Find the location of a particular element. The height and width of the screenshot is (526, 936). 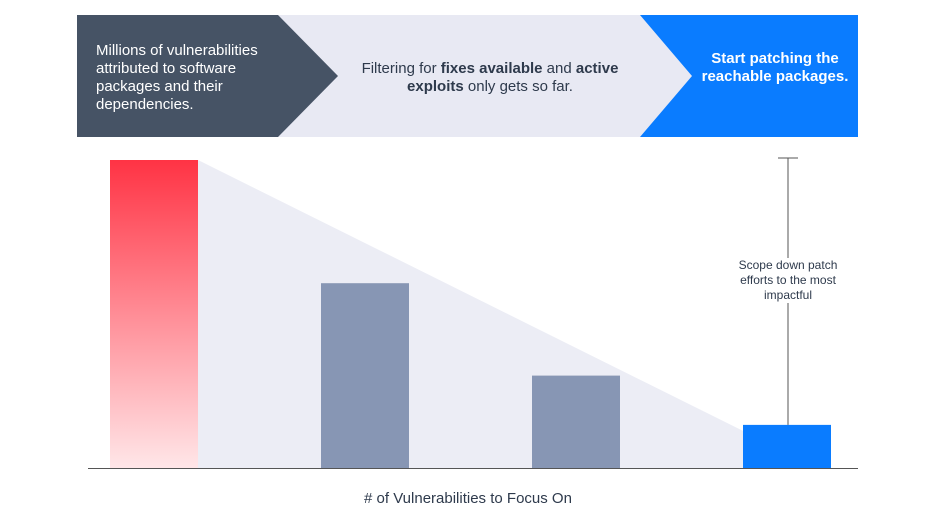

step-3-arrow is located at coordinates (749, 76).